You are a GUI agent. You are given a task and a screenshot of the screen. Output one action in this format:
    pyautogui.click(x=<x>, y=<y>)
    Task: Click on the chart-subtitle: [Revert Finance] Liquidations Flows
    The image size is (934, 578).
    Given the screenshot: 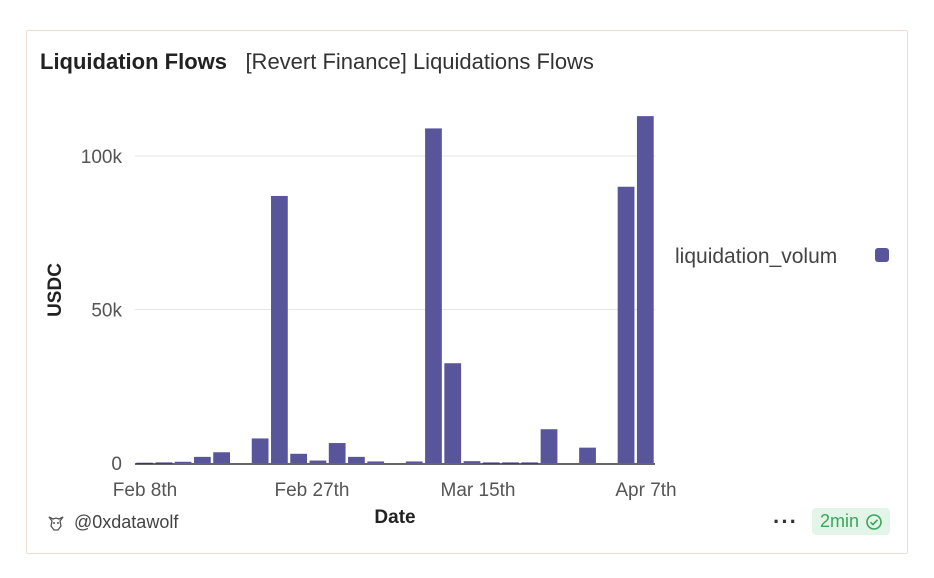 What is the action you would take?
    pyautogui.click(x=419, y=61)
    